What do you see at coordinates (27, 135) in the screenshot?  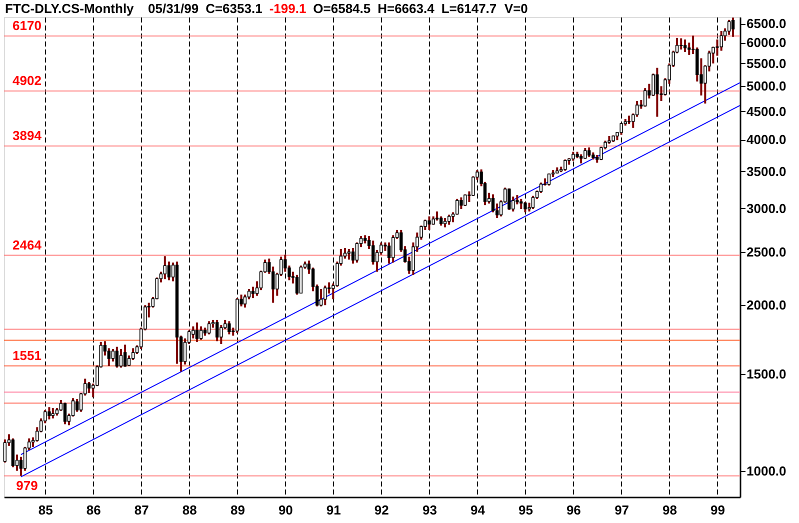 I see `ref-line-label: 3894` at bounding box center [27, 135].